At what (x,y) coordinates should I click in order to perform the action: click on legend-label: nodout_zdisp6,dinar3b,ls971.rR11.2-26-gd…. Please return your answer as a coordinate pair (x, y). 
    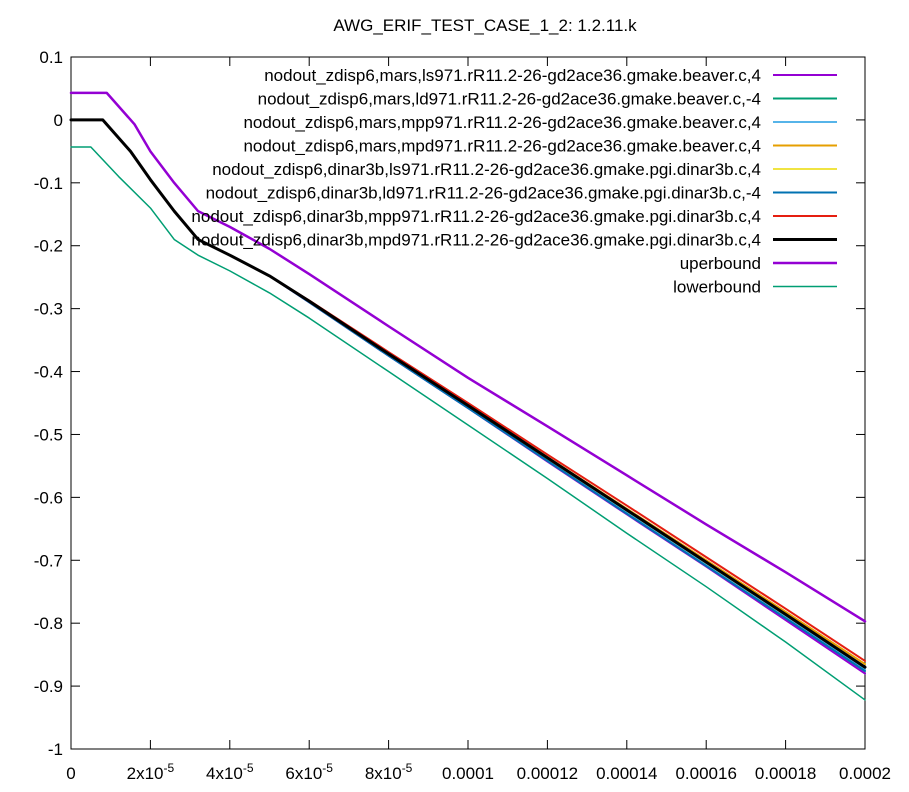
    Looking at the image, I should click on (486, 169).